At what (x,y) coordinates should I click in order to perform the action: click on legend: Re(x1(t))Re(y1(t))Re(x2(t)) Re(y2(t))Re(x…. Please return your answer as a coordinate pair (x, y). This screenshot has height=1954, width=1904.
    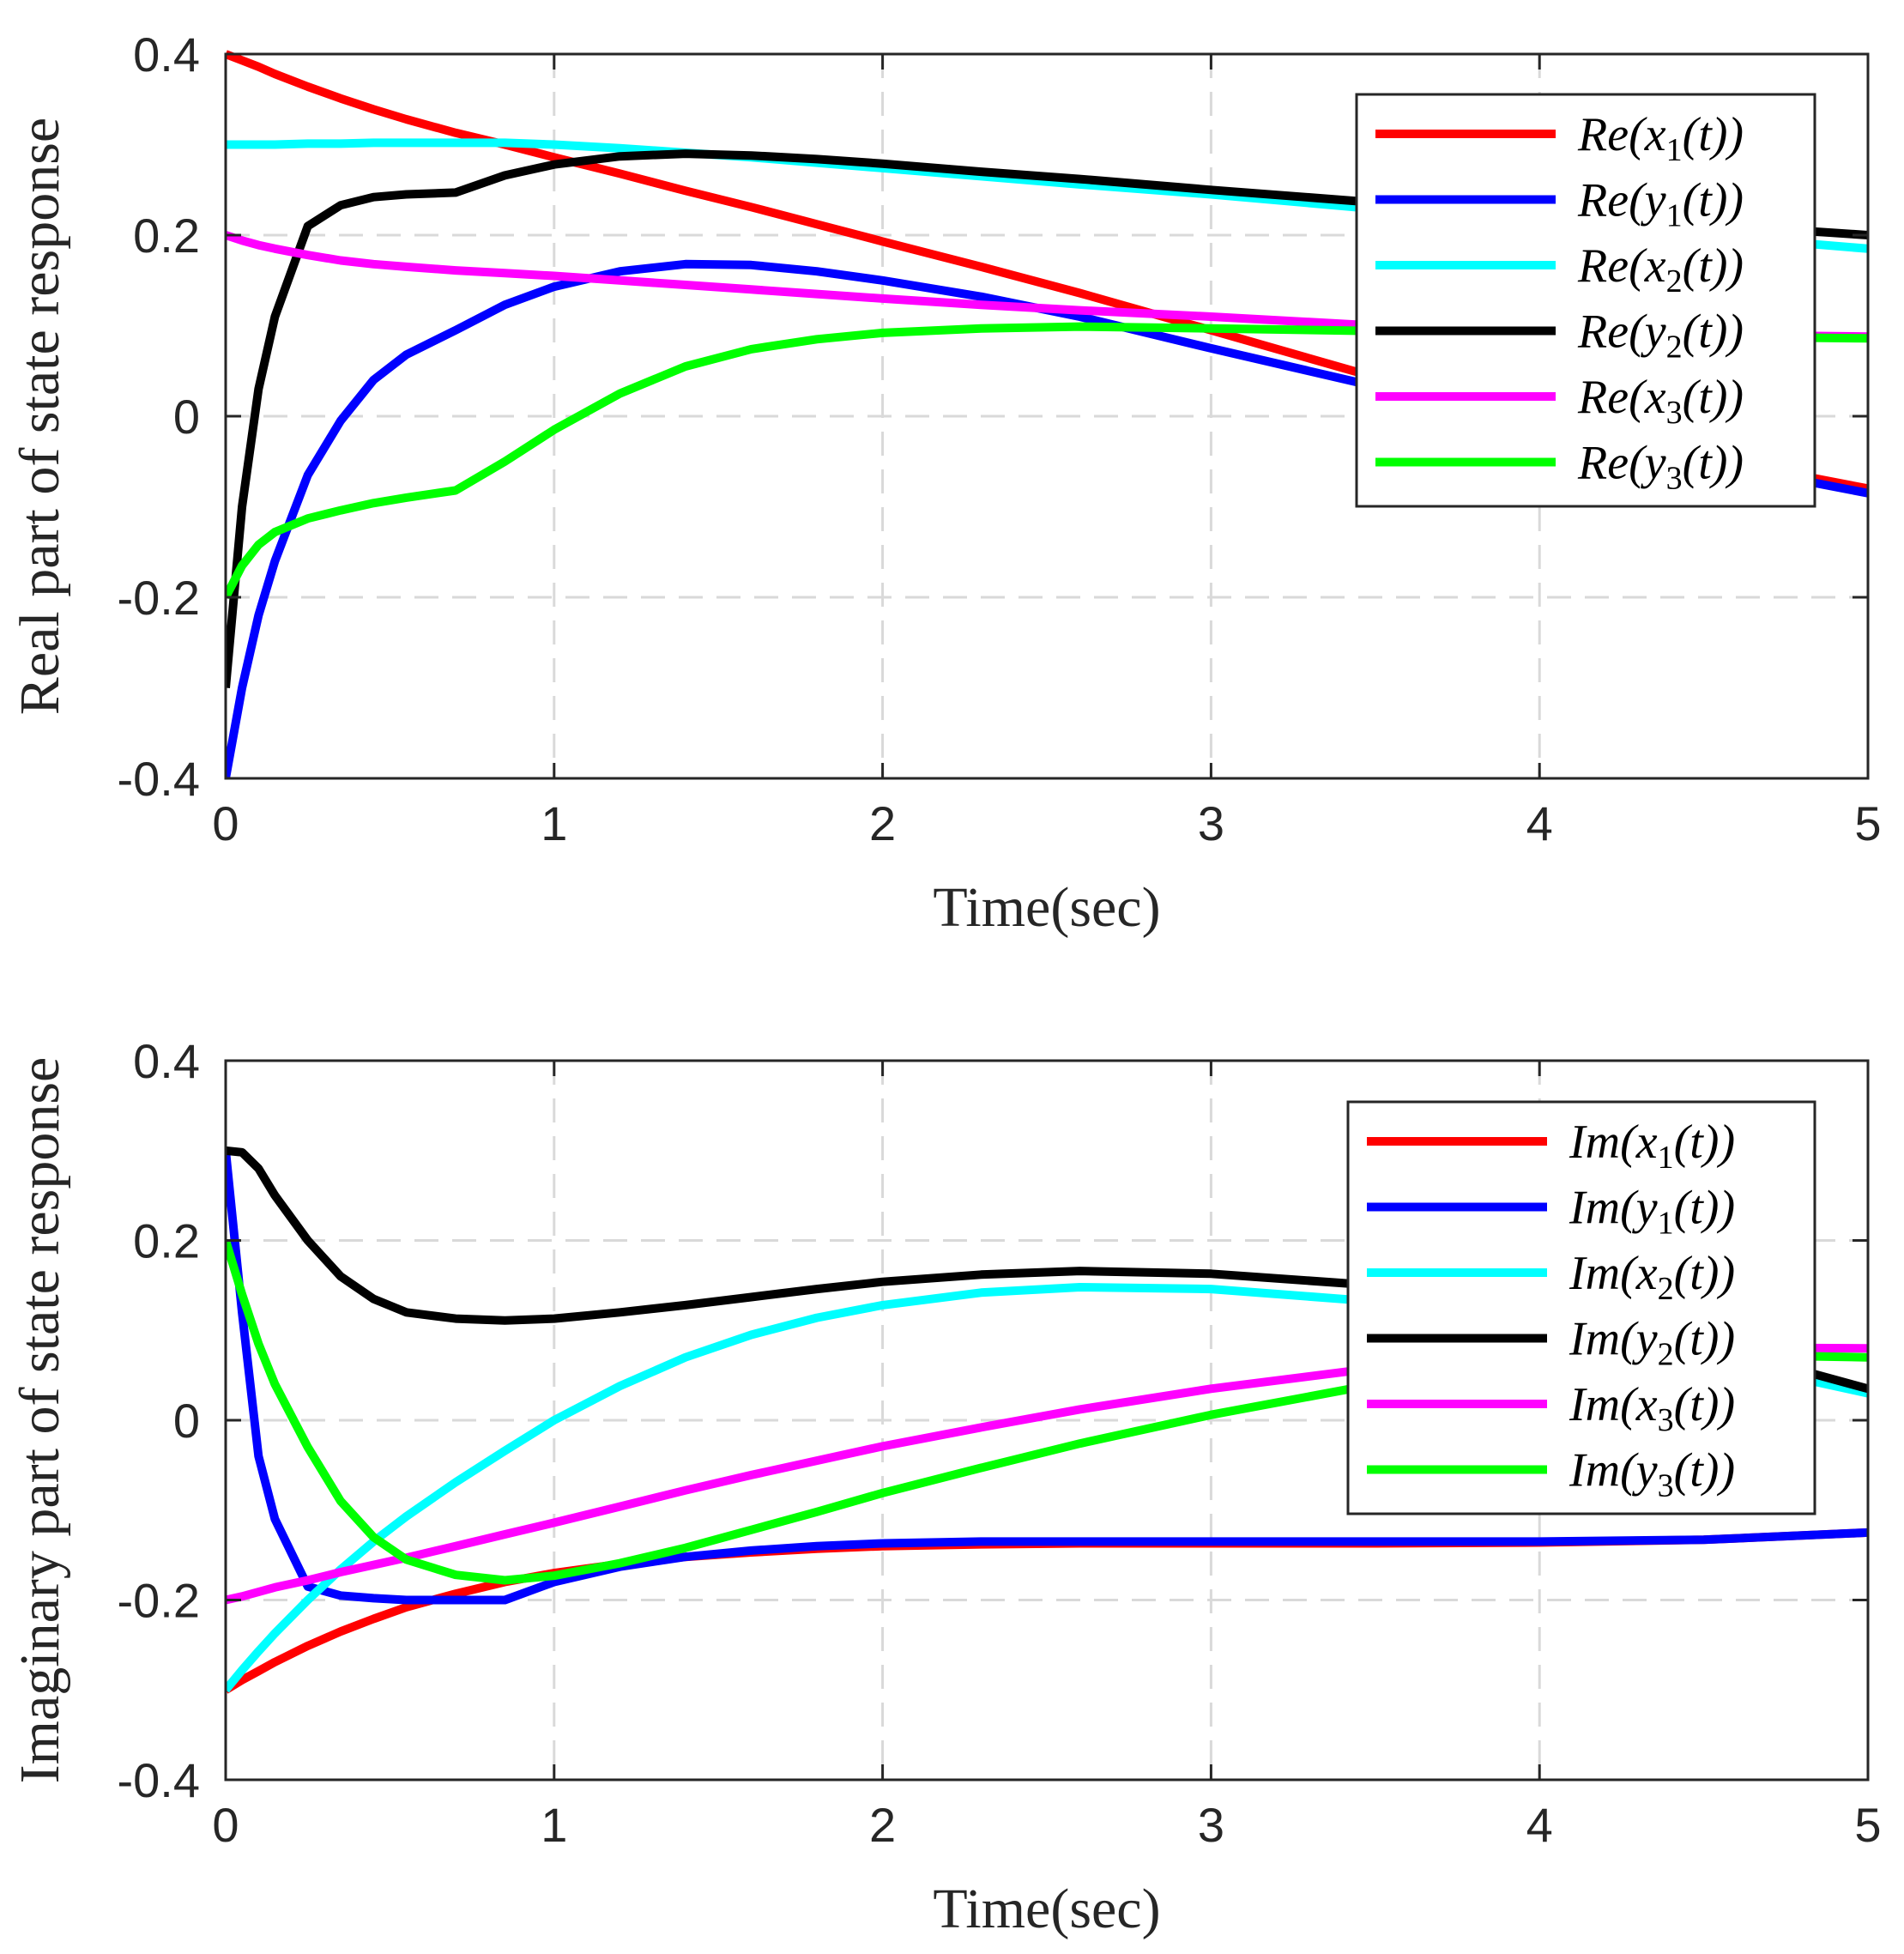
    Looking at the image, I should click on (1586, 300).